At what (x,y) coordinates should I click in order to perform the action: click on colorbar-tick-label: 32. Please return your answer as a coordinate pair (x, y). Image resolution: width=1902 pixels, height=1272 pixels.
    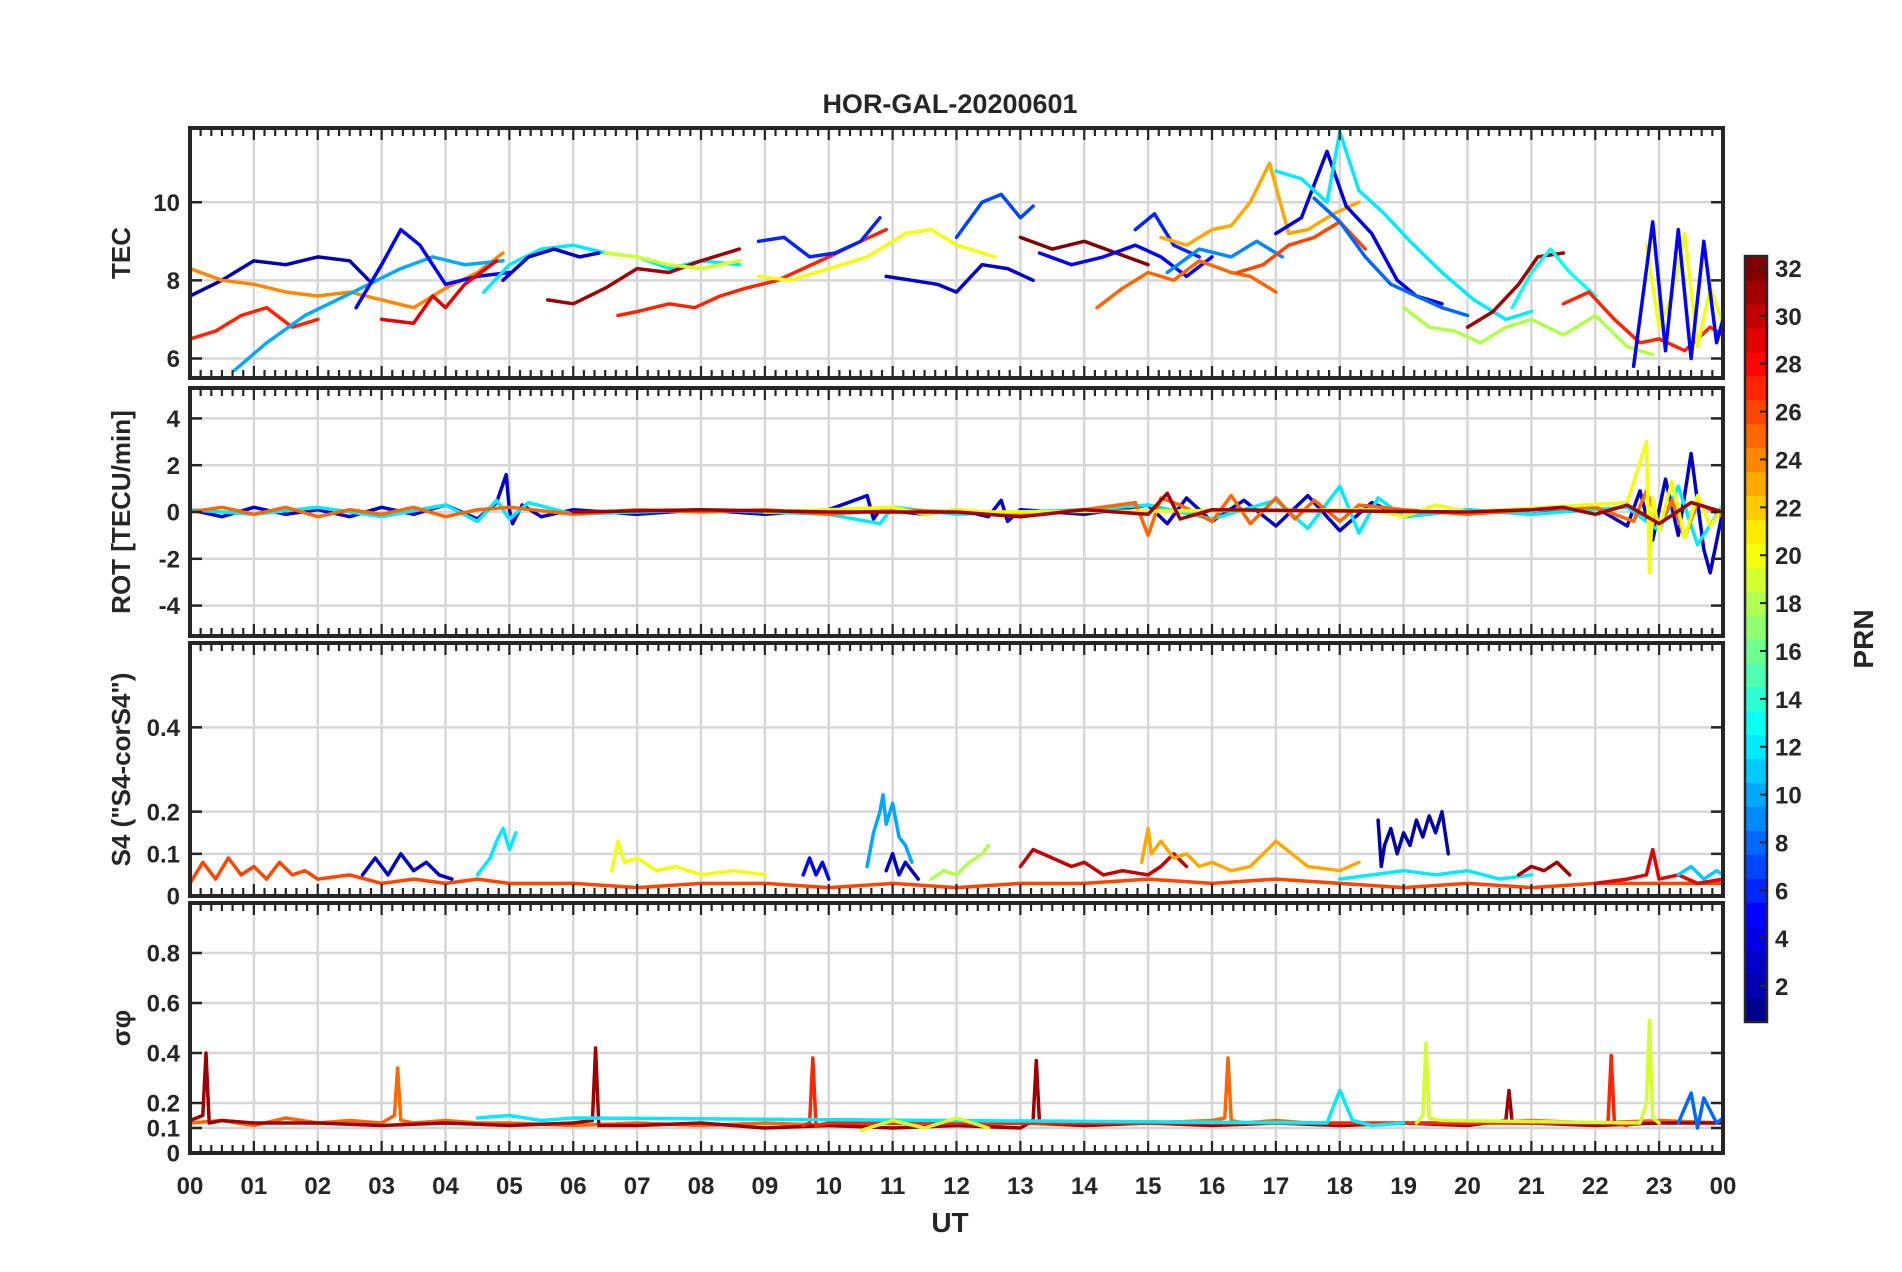
    Looking at the image, I should click on (1788, 269).